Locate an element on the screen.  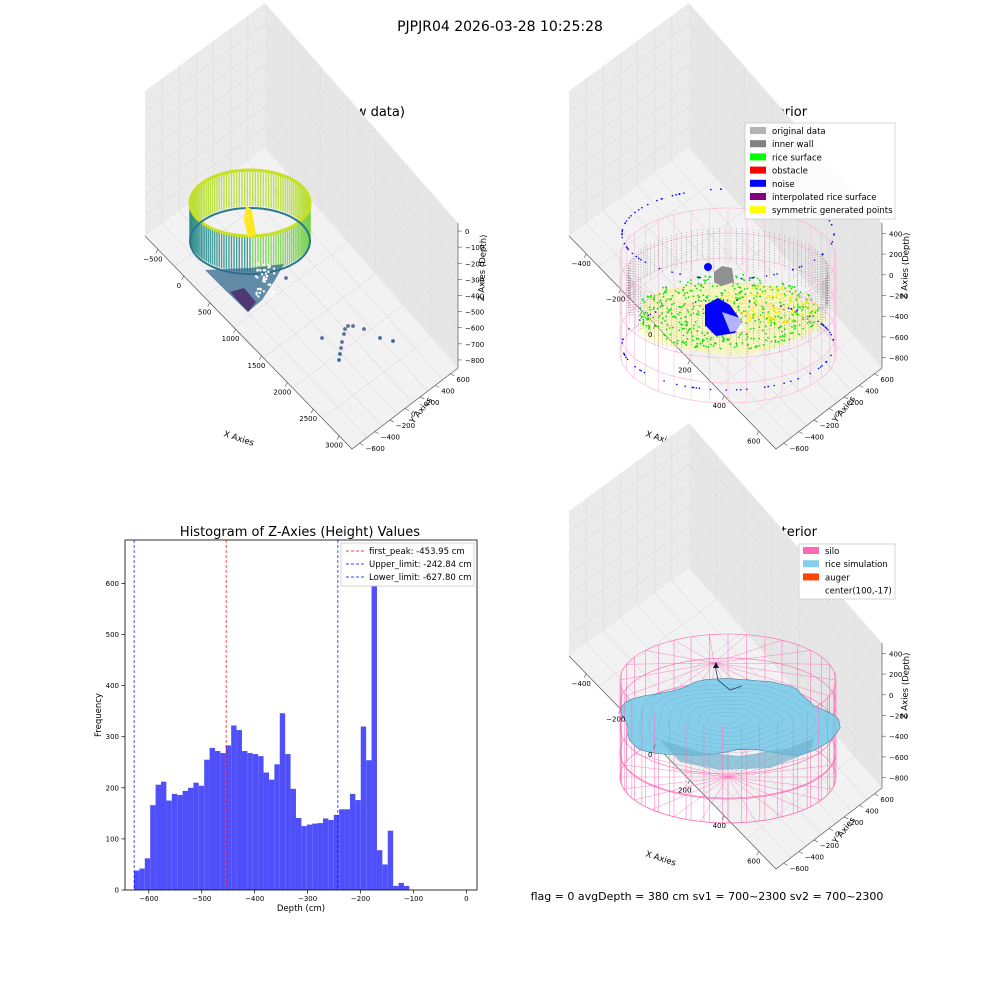
raw-white-point is located at coordinates (274, 273).